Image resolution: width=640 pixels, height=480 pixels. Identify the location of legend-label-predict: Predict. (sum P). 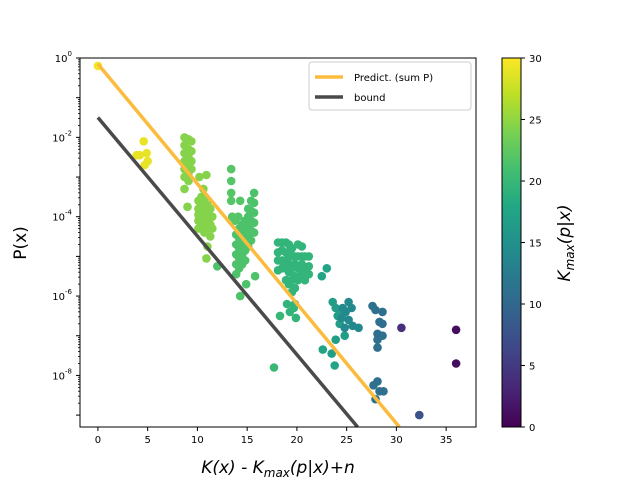
(393, 78).